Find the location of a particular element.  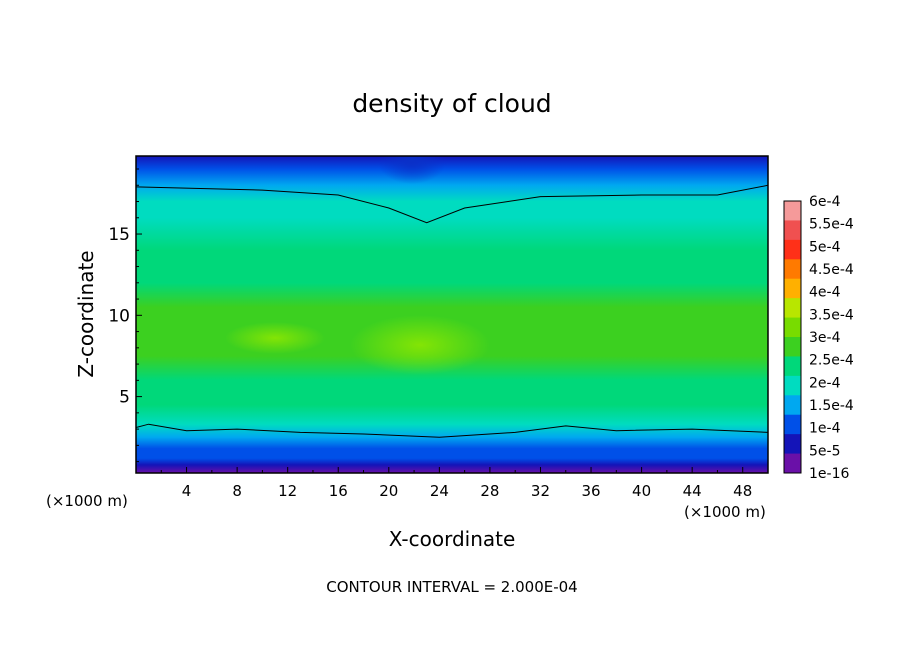

colorbar-label: 4.5e-4 is located at coordinates (831, 270).